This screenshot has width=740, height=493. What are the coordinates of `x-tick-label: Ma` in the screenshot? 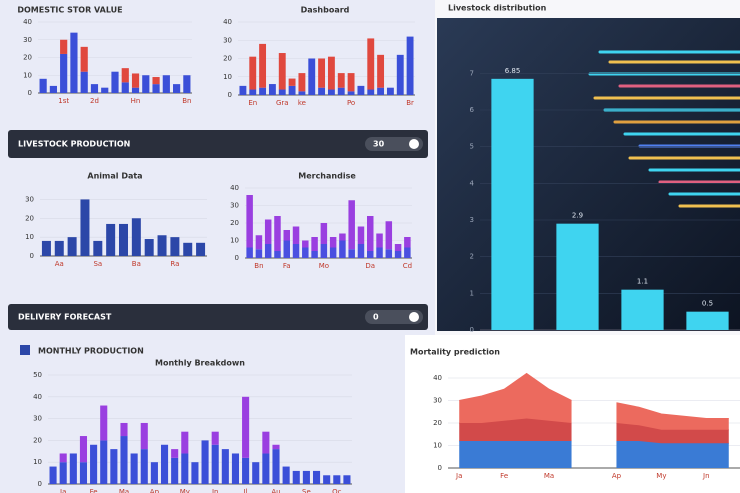 It's located at (124, 490).